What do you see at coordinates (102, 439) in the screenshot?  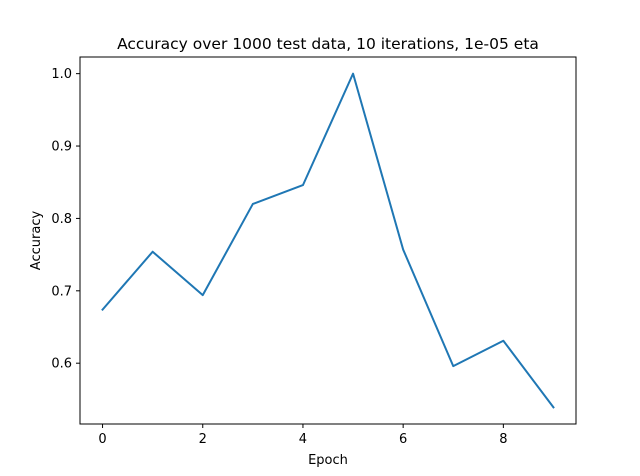 I see `x-tick-label: 0` at bounding box center [102, 439].